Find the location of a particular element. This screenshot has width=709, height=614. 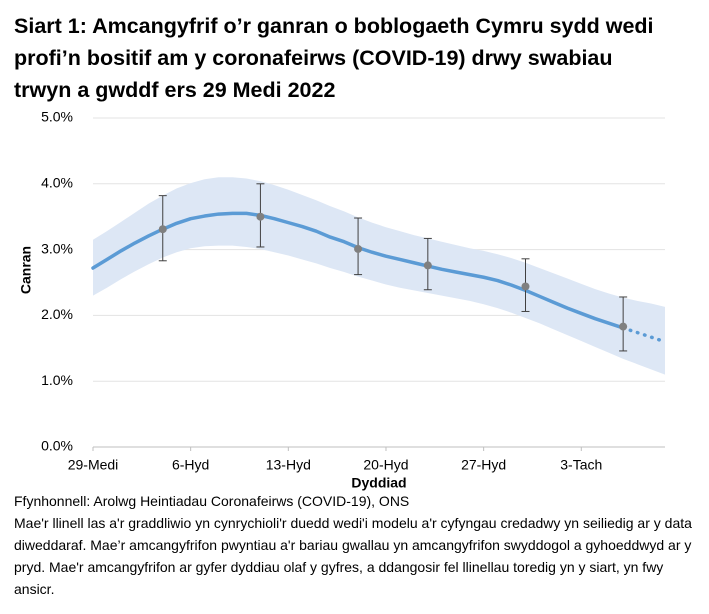

x-tick-label: 29-Medi is located at coordinates (93, 465).